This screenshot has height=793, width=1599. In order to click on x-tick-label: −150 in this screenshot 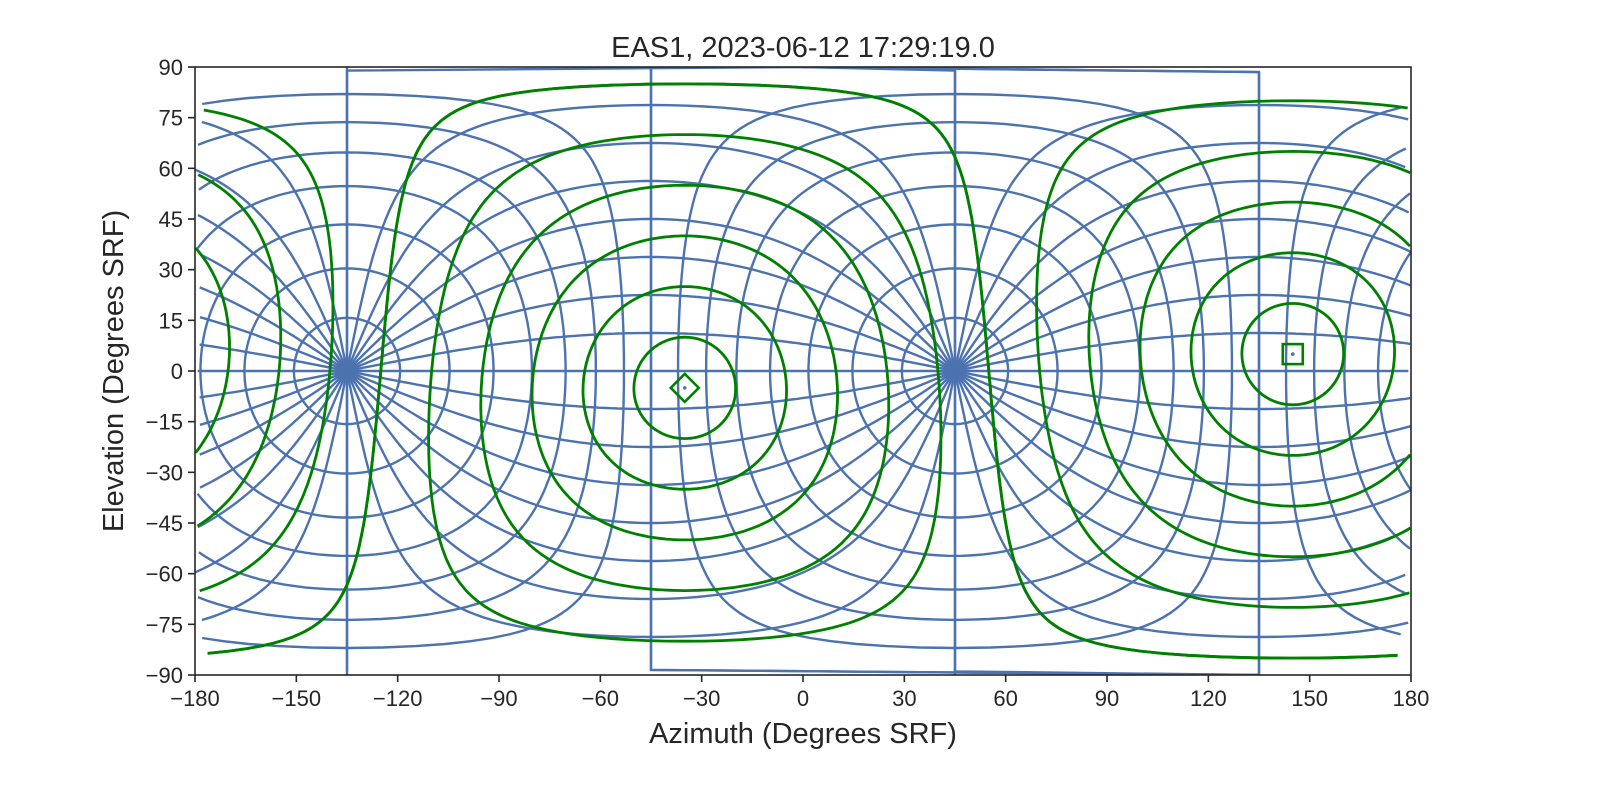, I will do `click(297, 698)`.